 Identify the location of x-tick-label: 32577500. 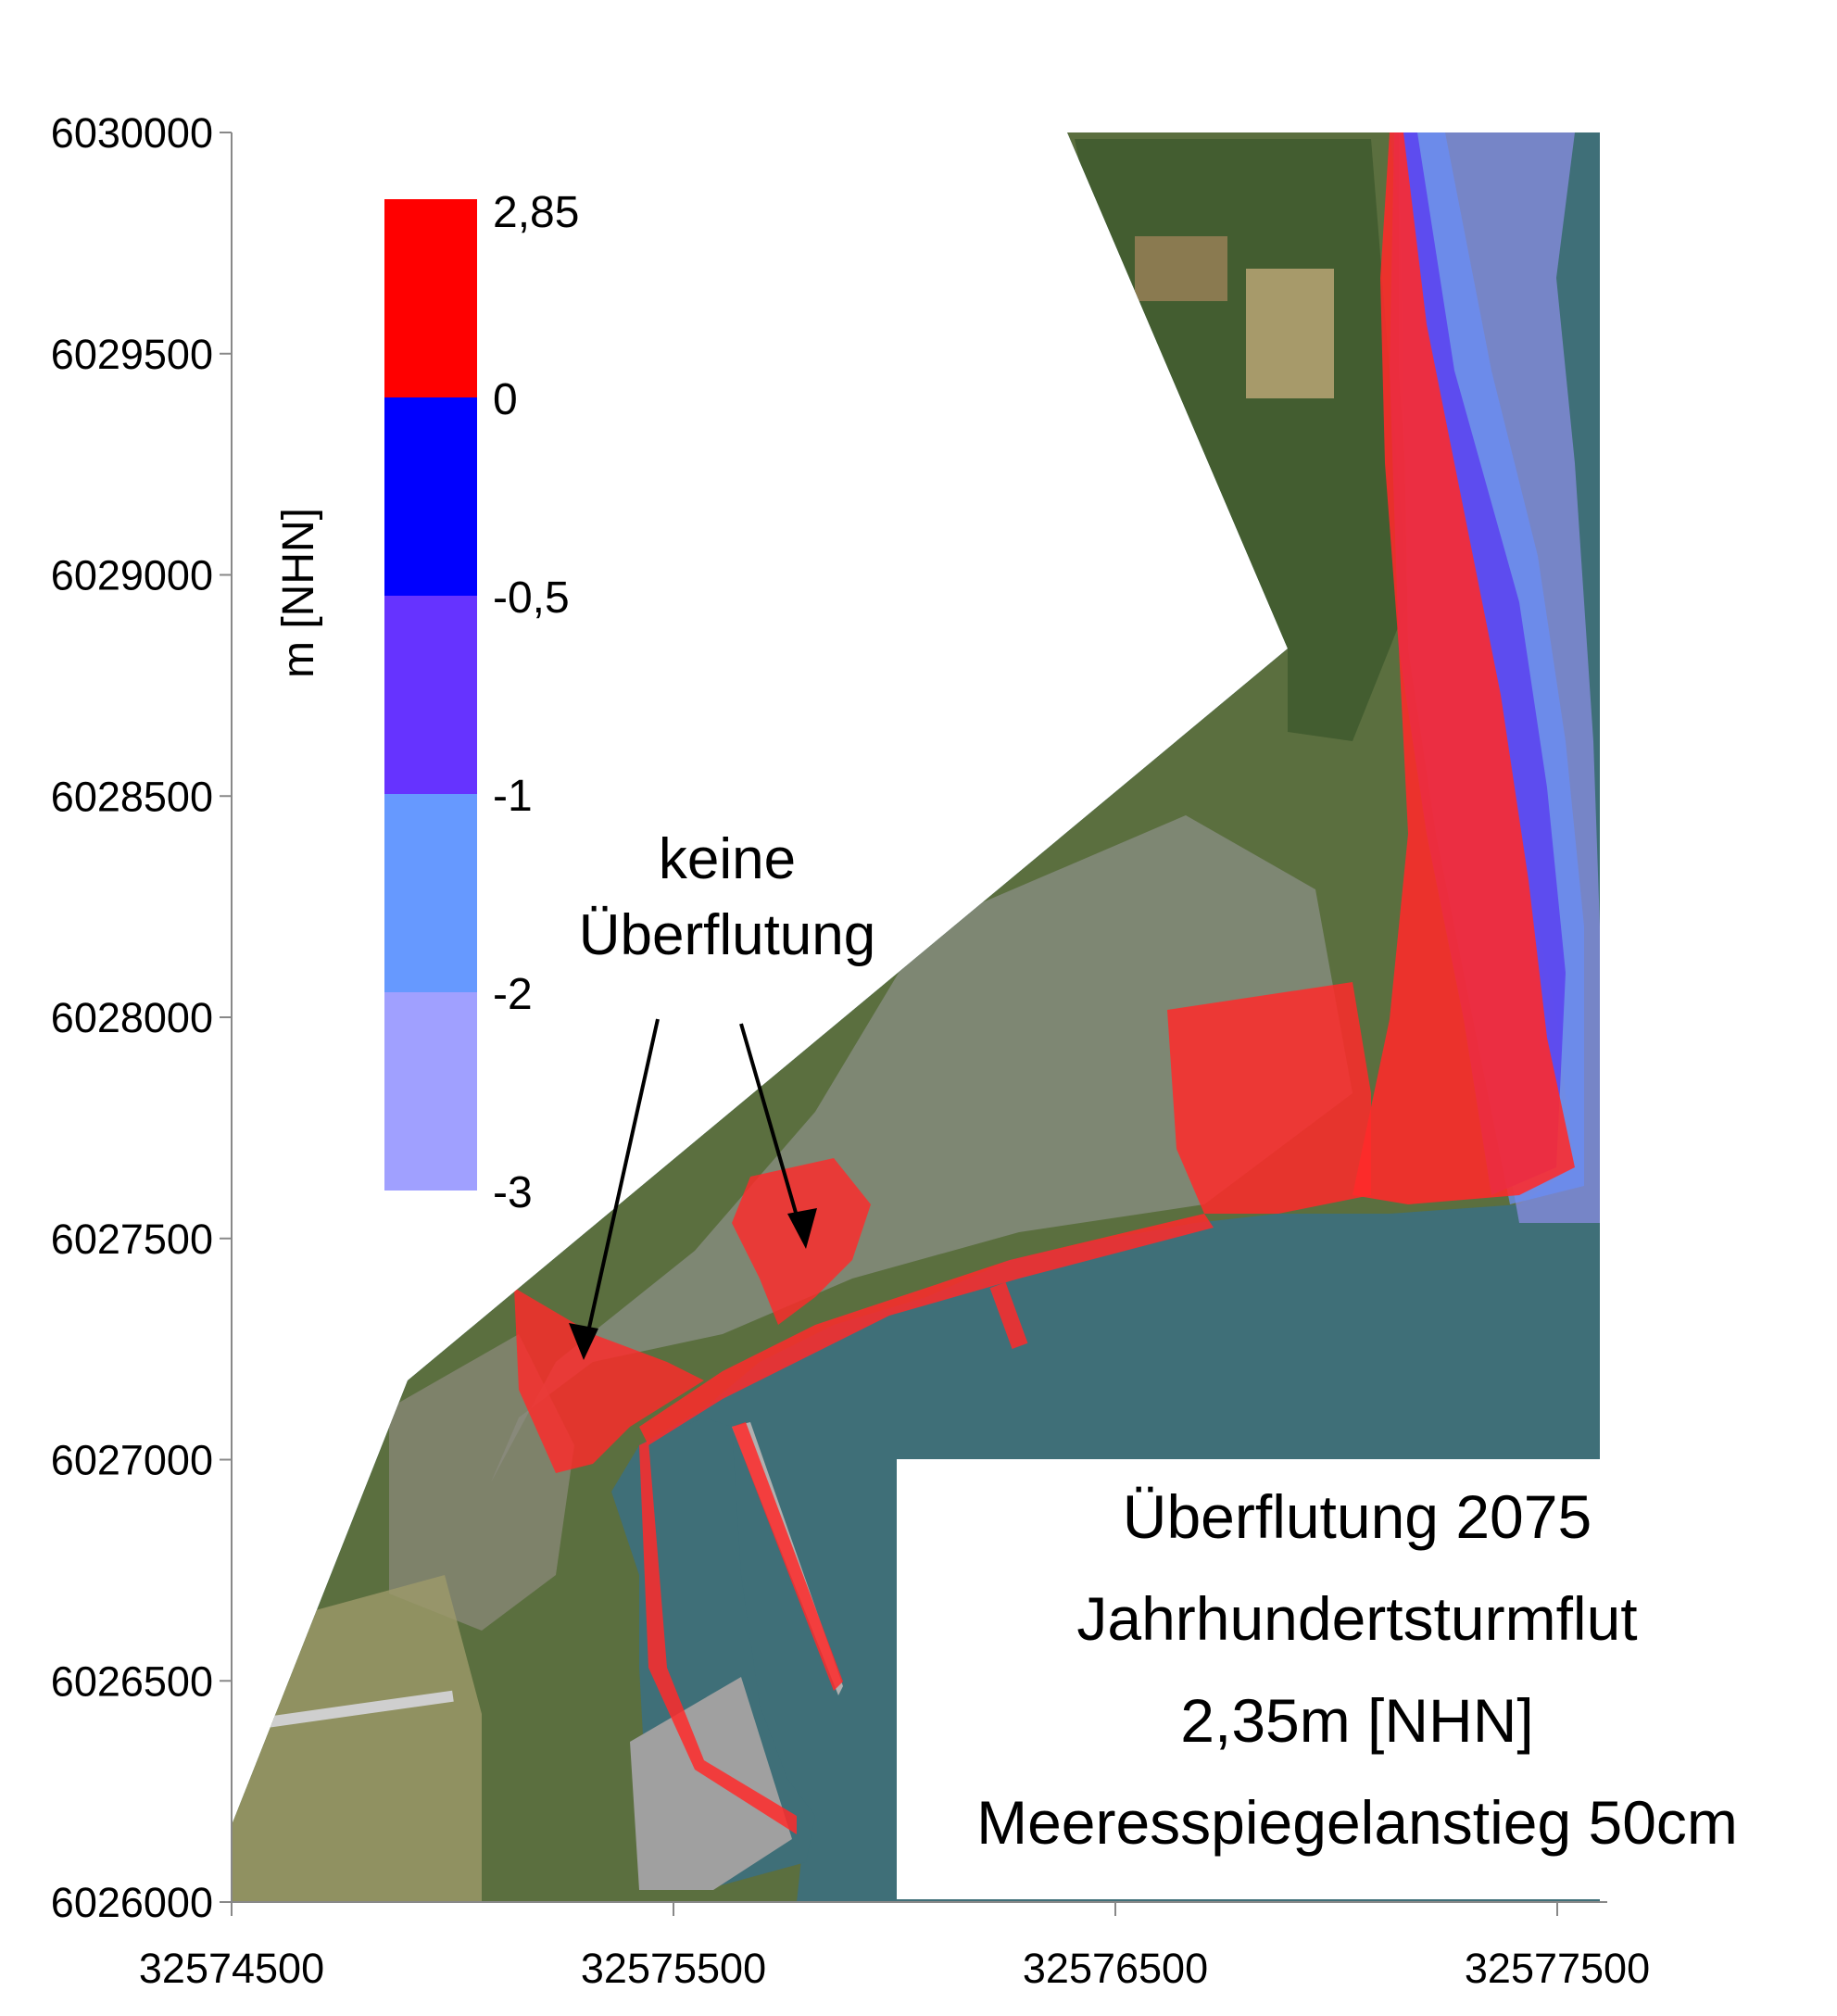
(1557, 1968).